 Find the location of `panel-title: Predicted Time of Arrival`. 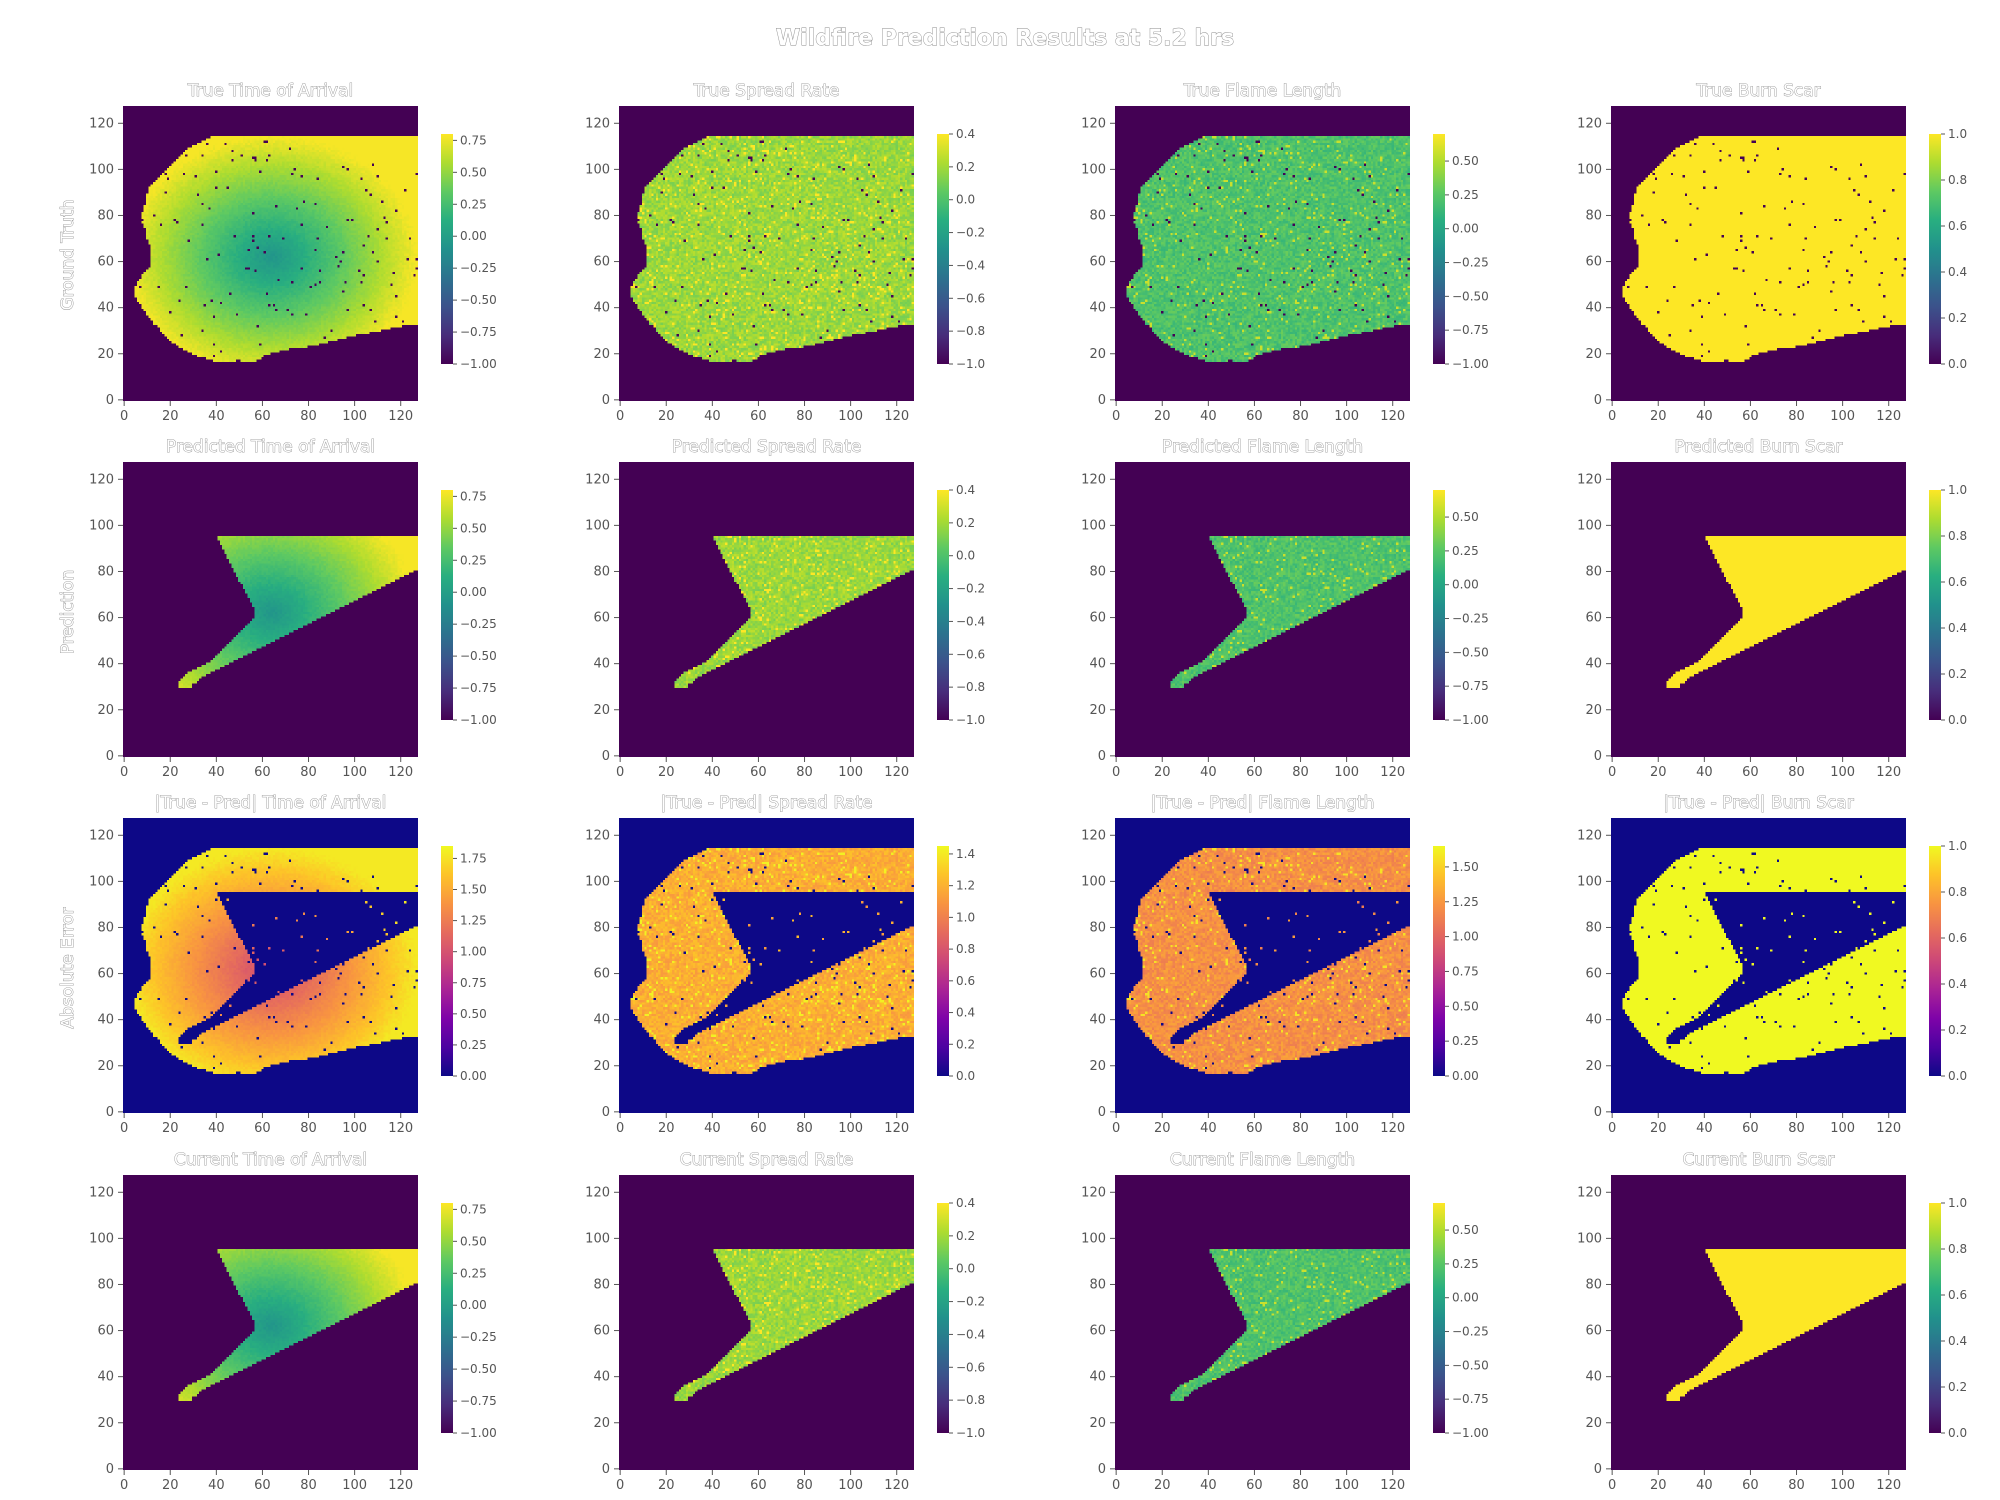

panel-title: Predicted Time of Arrival is located at coordinates (270, 447).